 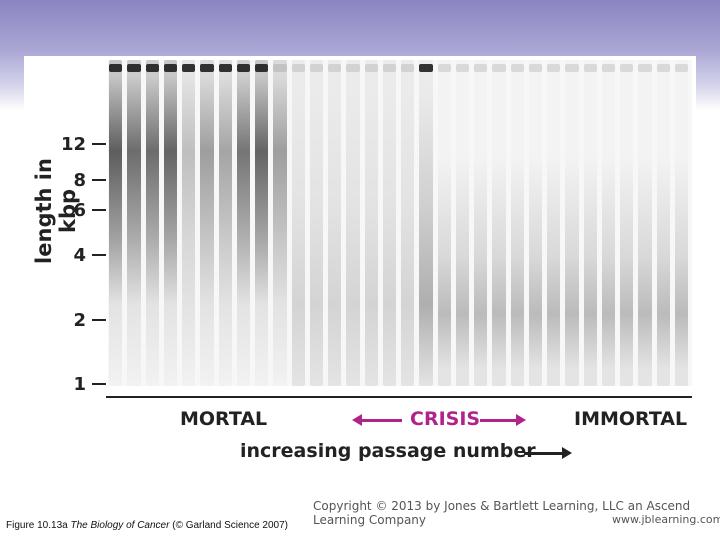 I want to click on publisher-website: www.jblearning.com, so click(x=666, y=519).